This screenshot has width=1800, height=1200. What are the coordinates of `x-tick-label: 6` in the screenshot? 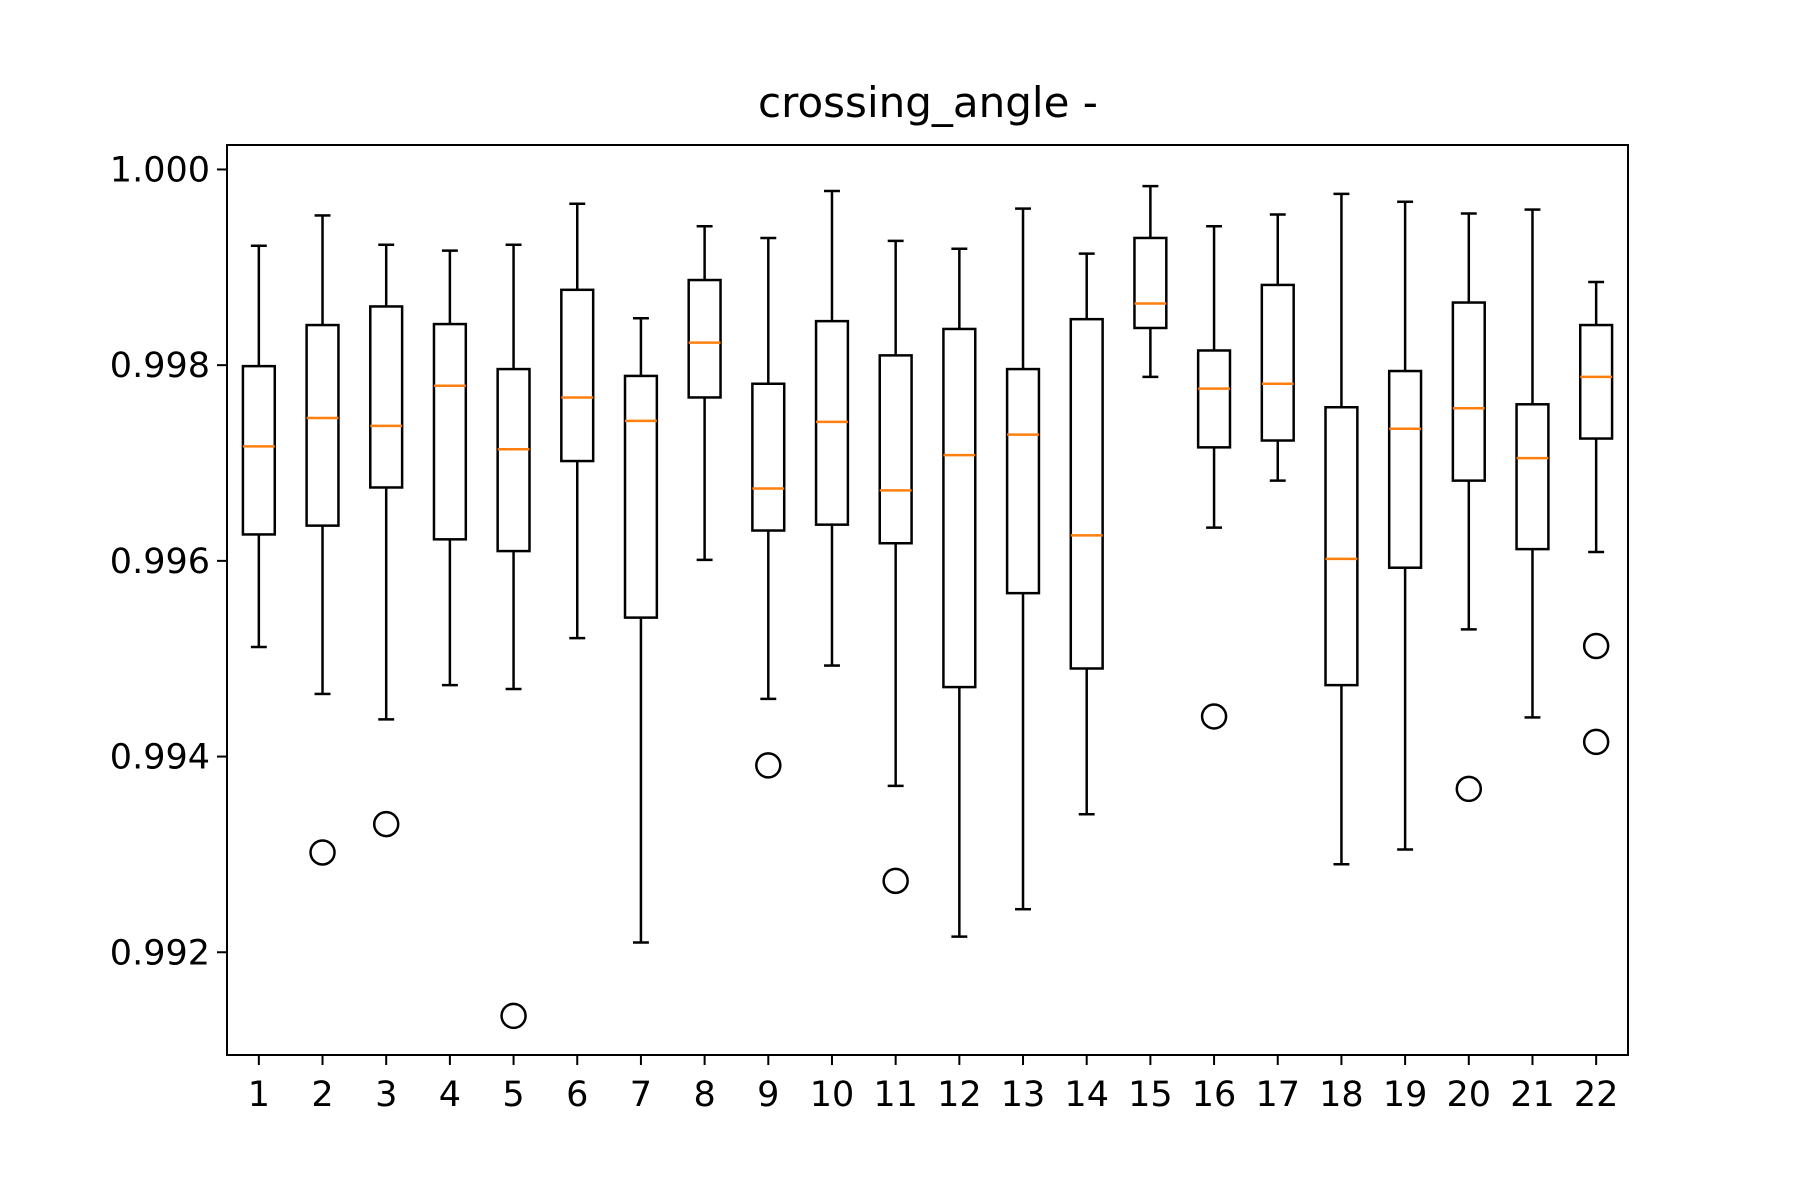 It's located at (577, 1095).